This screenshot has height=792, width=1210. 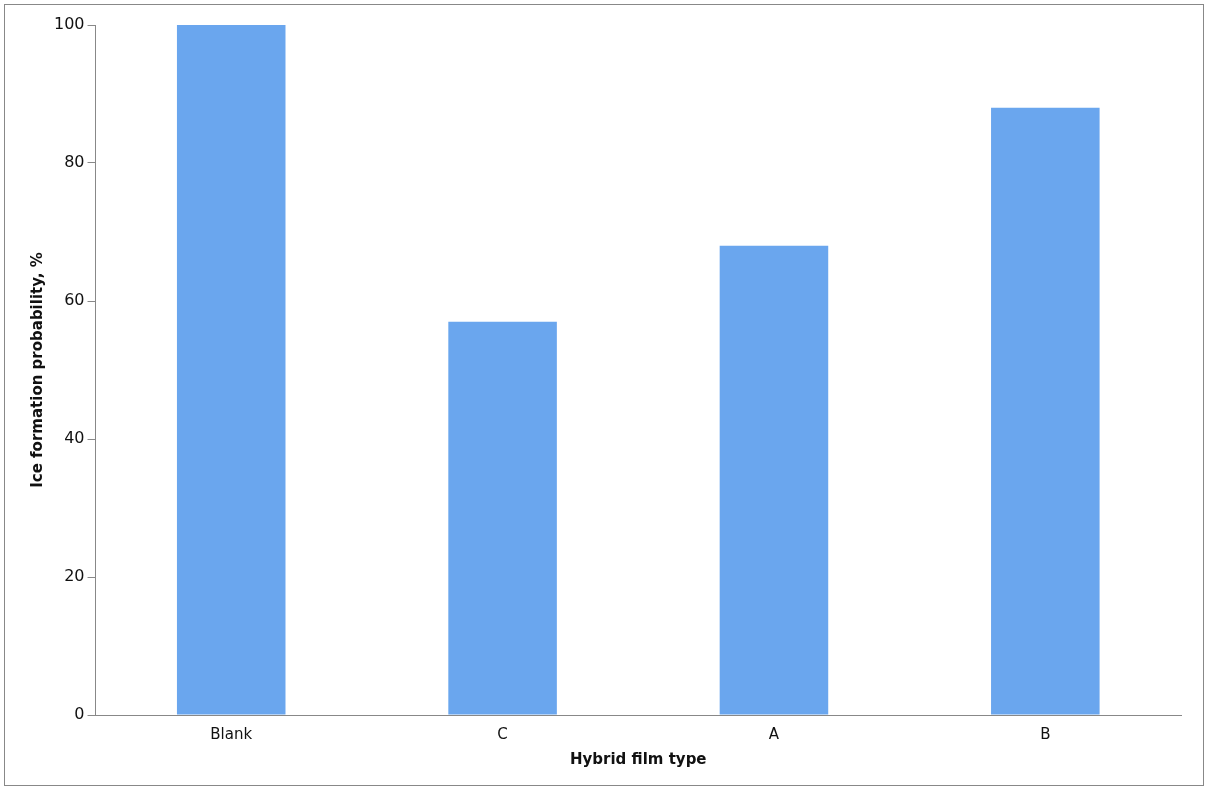 I want to click on x-tick-label: B, so click(x=1045, y=733).